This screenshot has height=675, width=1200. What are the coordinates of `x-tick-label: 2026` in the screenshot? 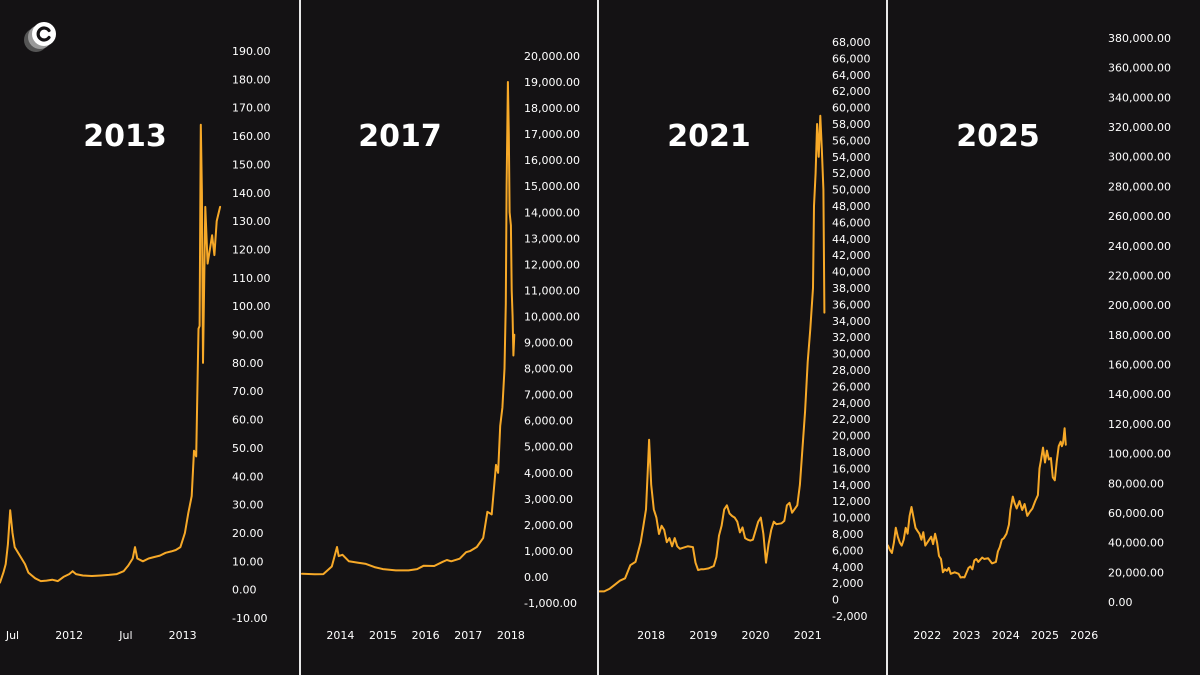 It's located at (1084, 635).